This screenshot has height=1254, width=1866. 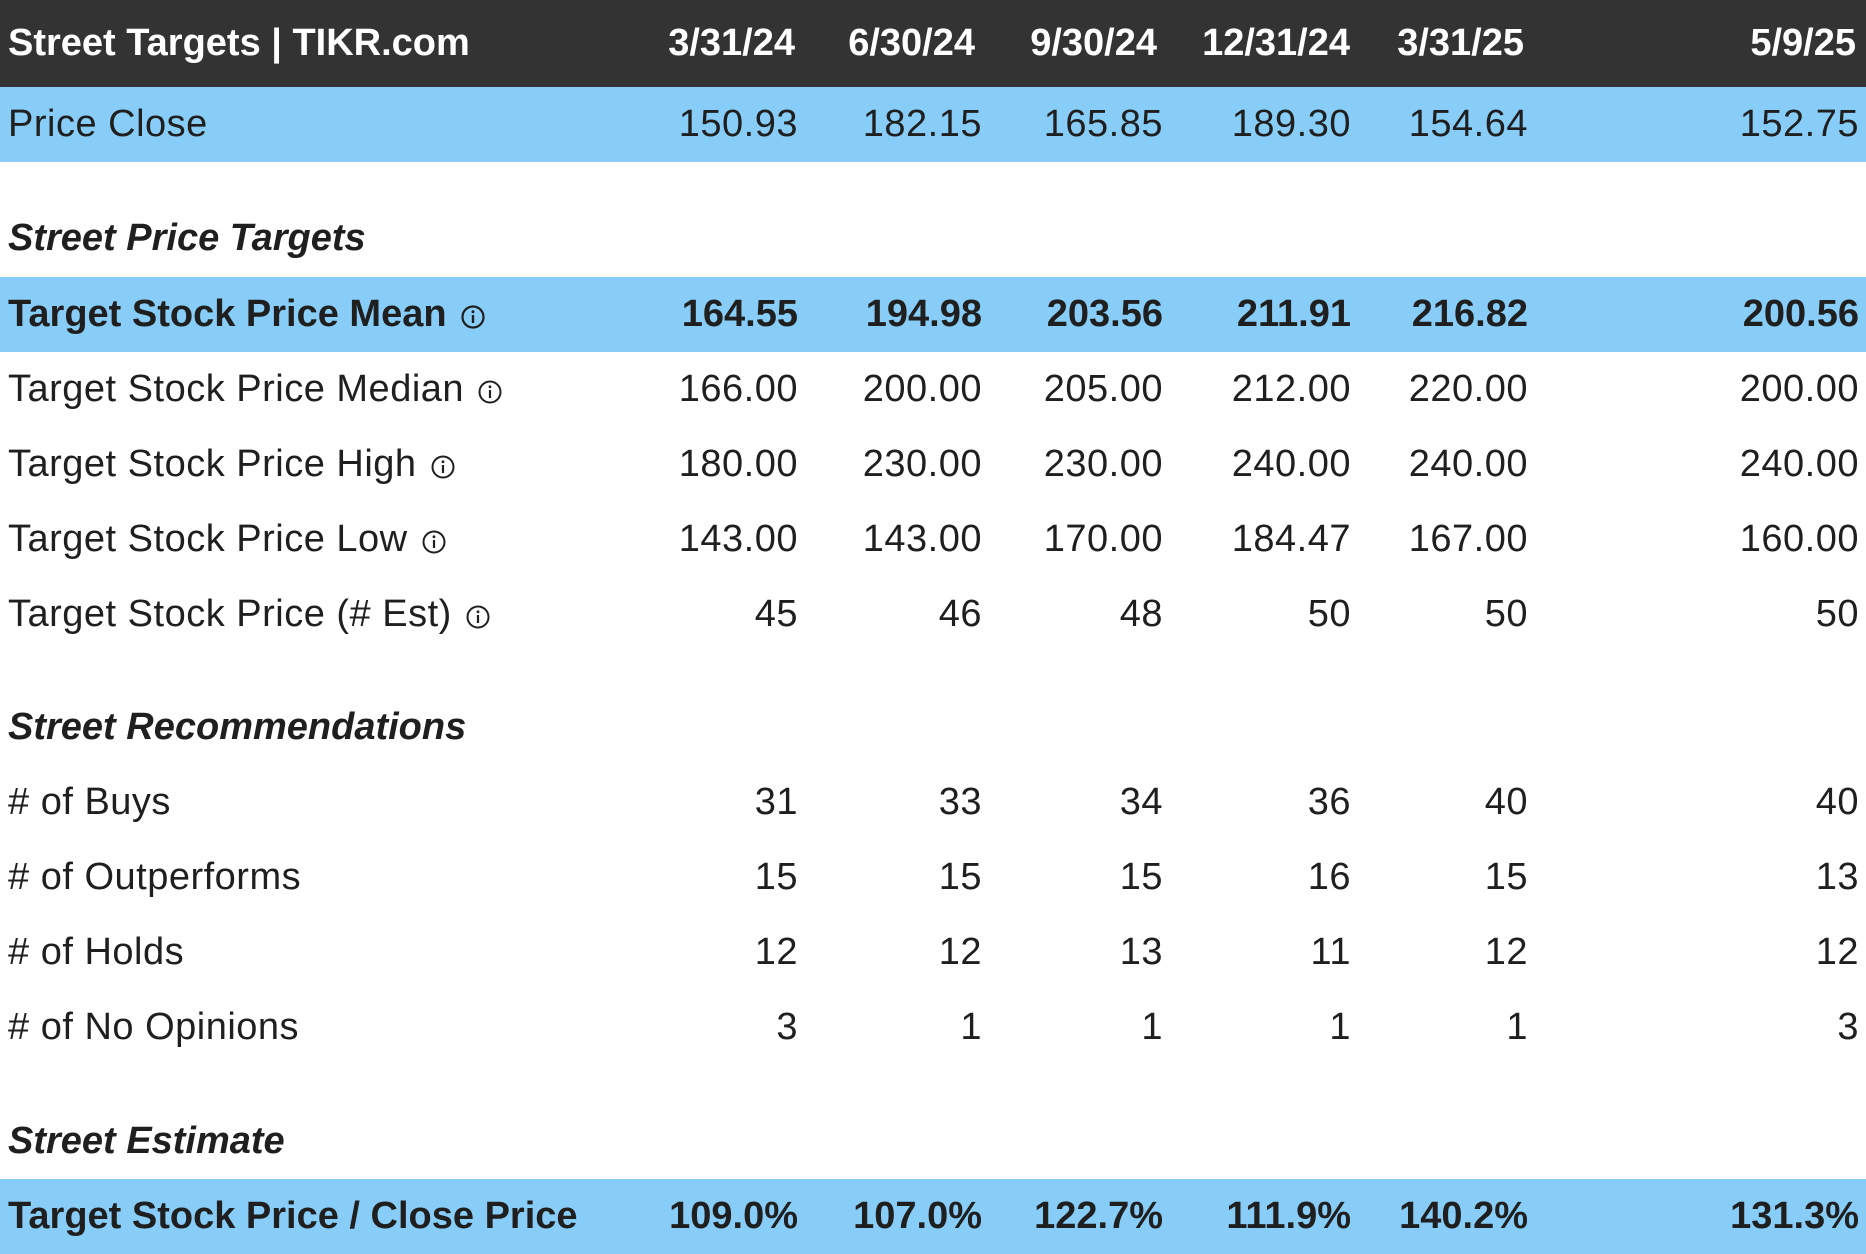 What do you see at coordinates (933, 238) in the screenshot?
I see `section-heading-price-targets: Street Price Targets` at bounding box center [933, 238].